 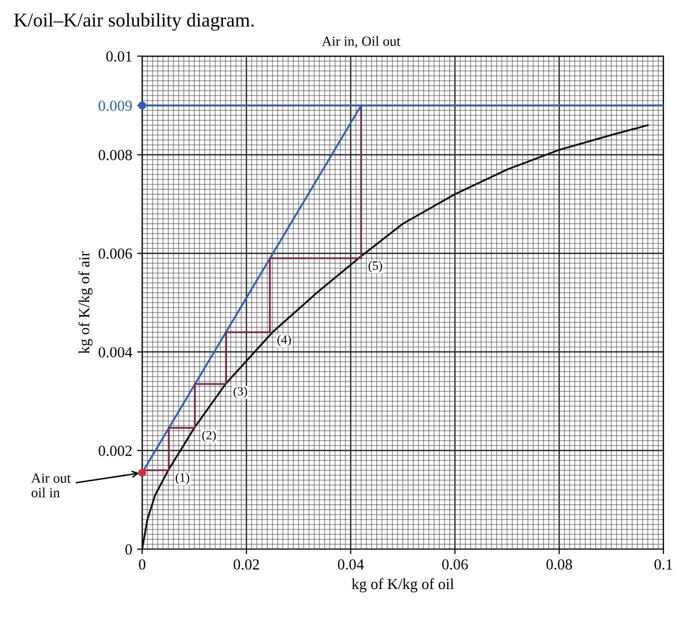 What do you see at coordinates (115, 451) in the screenshot?
I see `y-tick-label: 0.002` at bounding box center [115, 451].